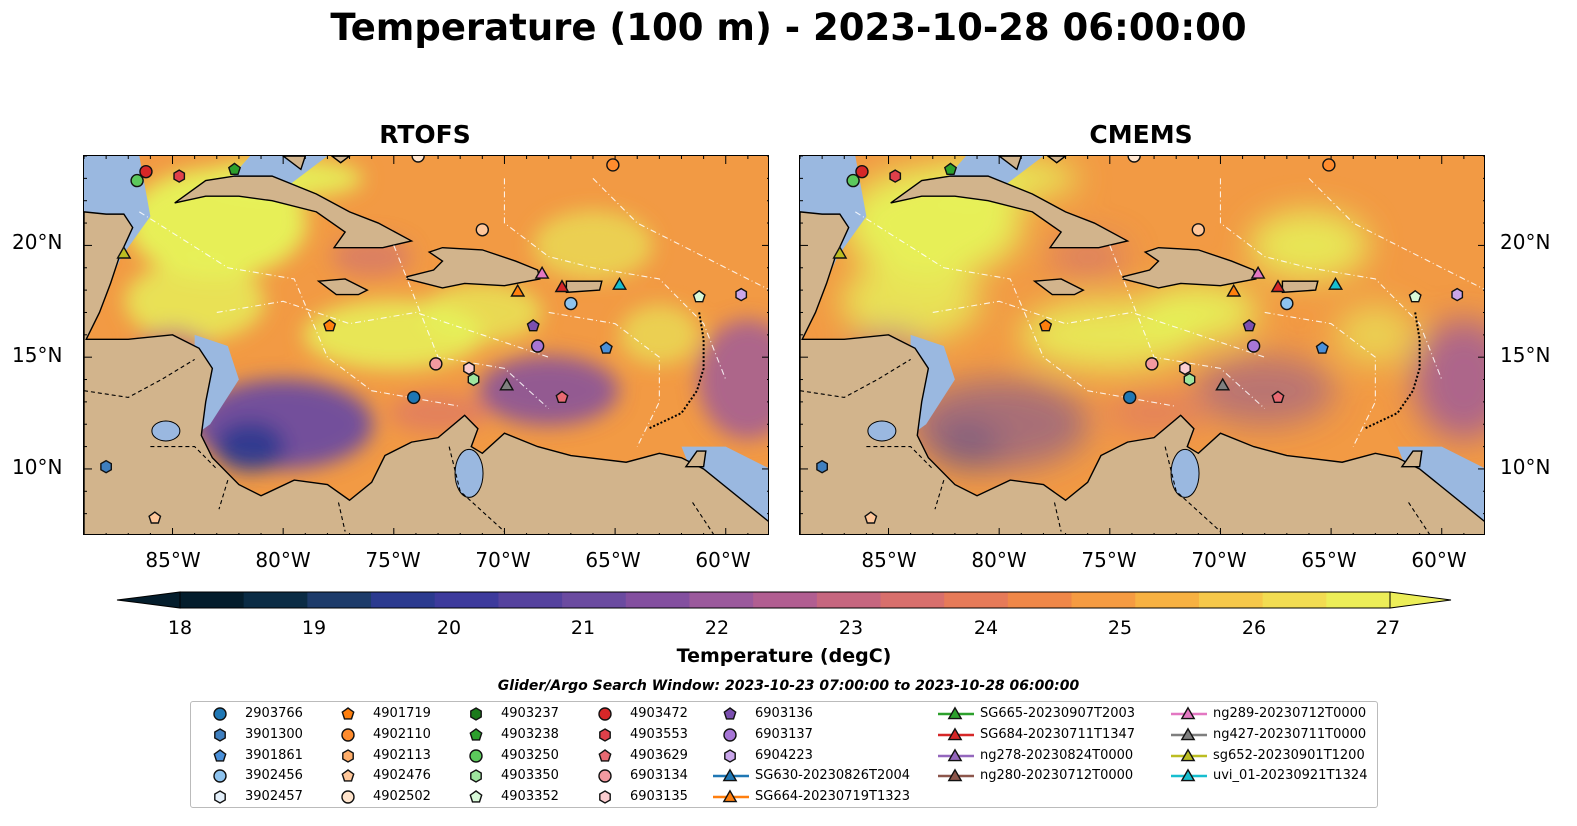 The width and height of the screenshot is (1577, 826). What do you see at coordinates (999, 560) in the screenshot?
I see `lon-label-80w-right: 80°W` at bounding box center [999, 560].